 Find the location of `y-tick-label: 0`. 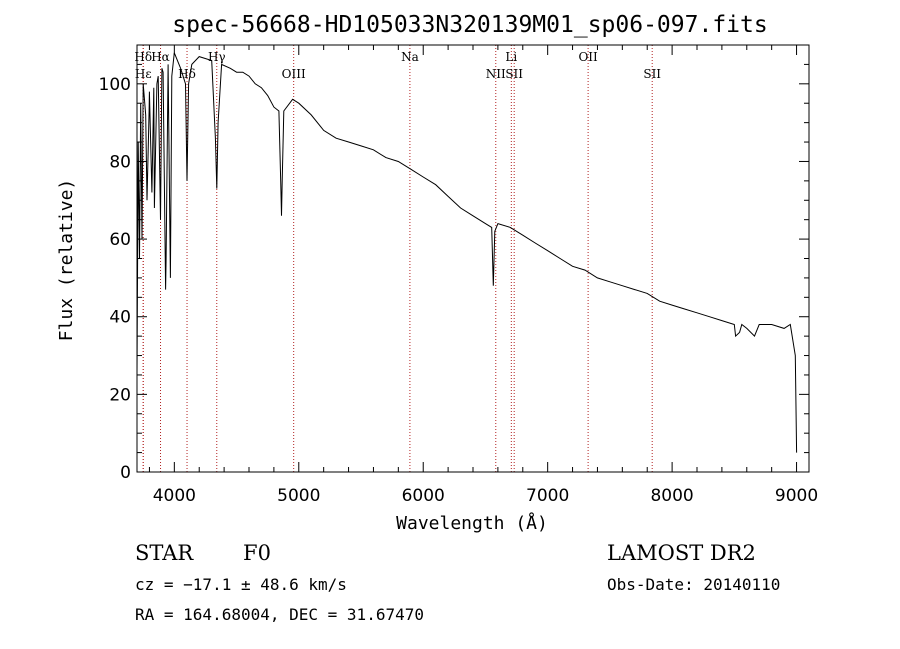

y-tick-label: 0 is located at coordinates (125, 473).